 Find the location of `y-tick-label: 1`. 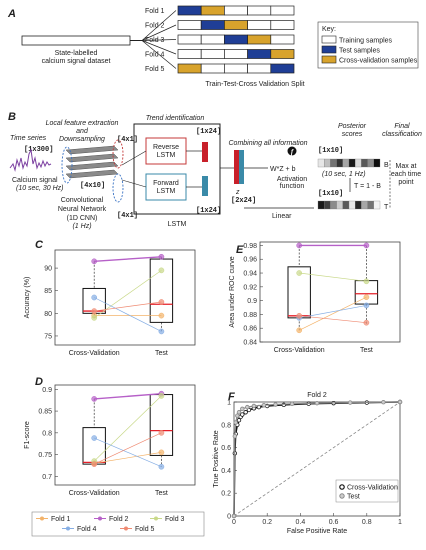

y-tick-label: 1 is located at coordinates (229, 403).